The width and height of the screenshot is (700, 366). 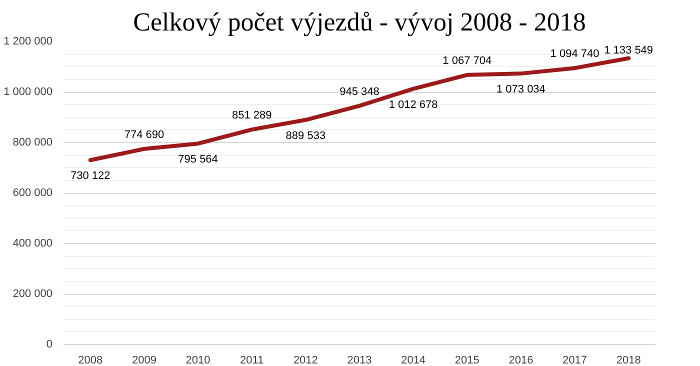 I want to click on data-label: 795 564, so click(x=198, y=160).